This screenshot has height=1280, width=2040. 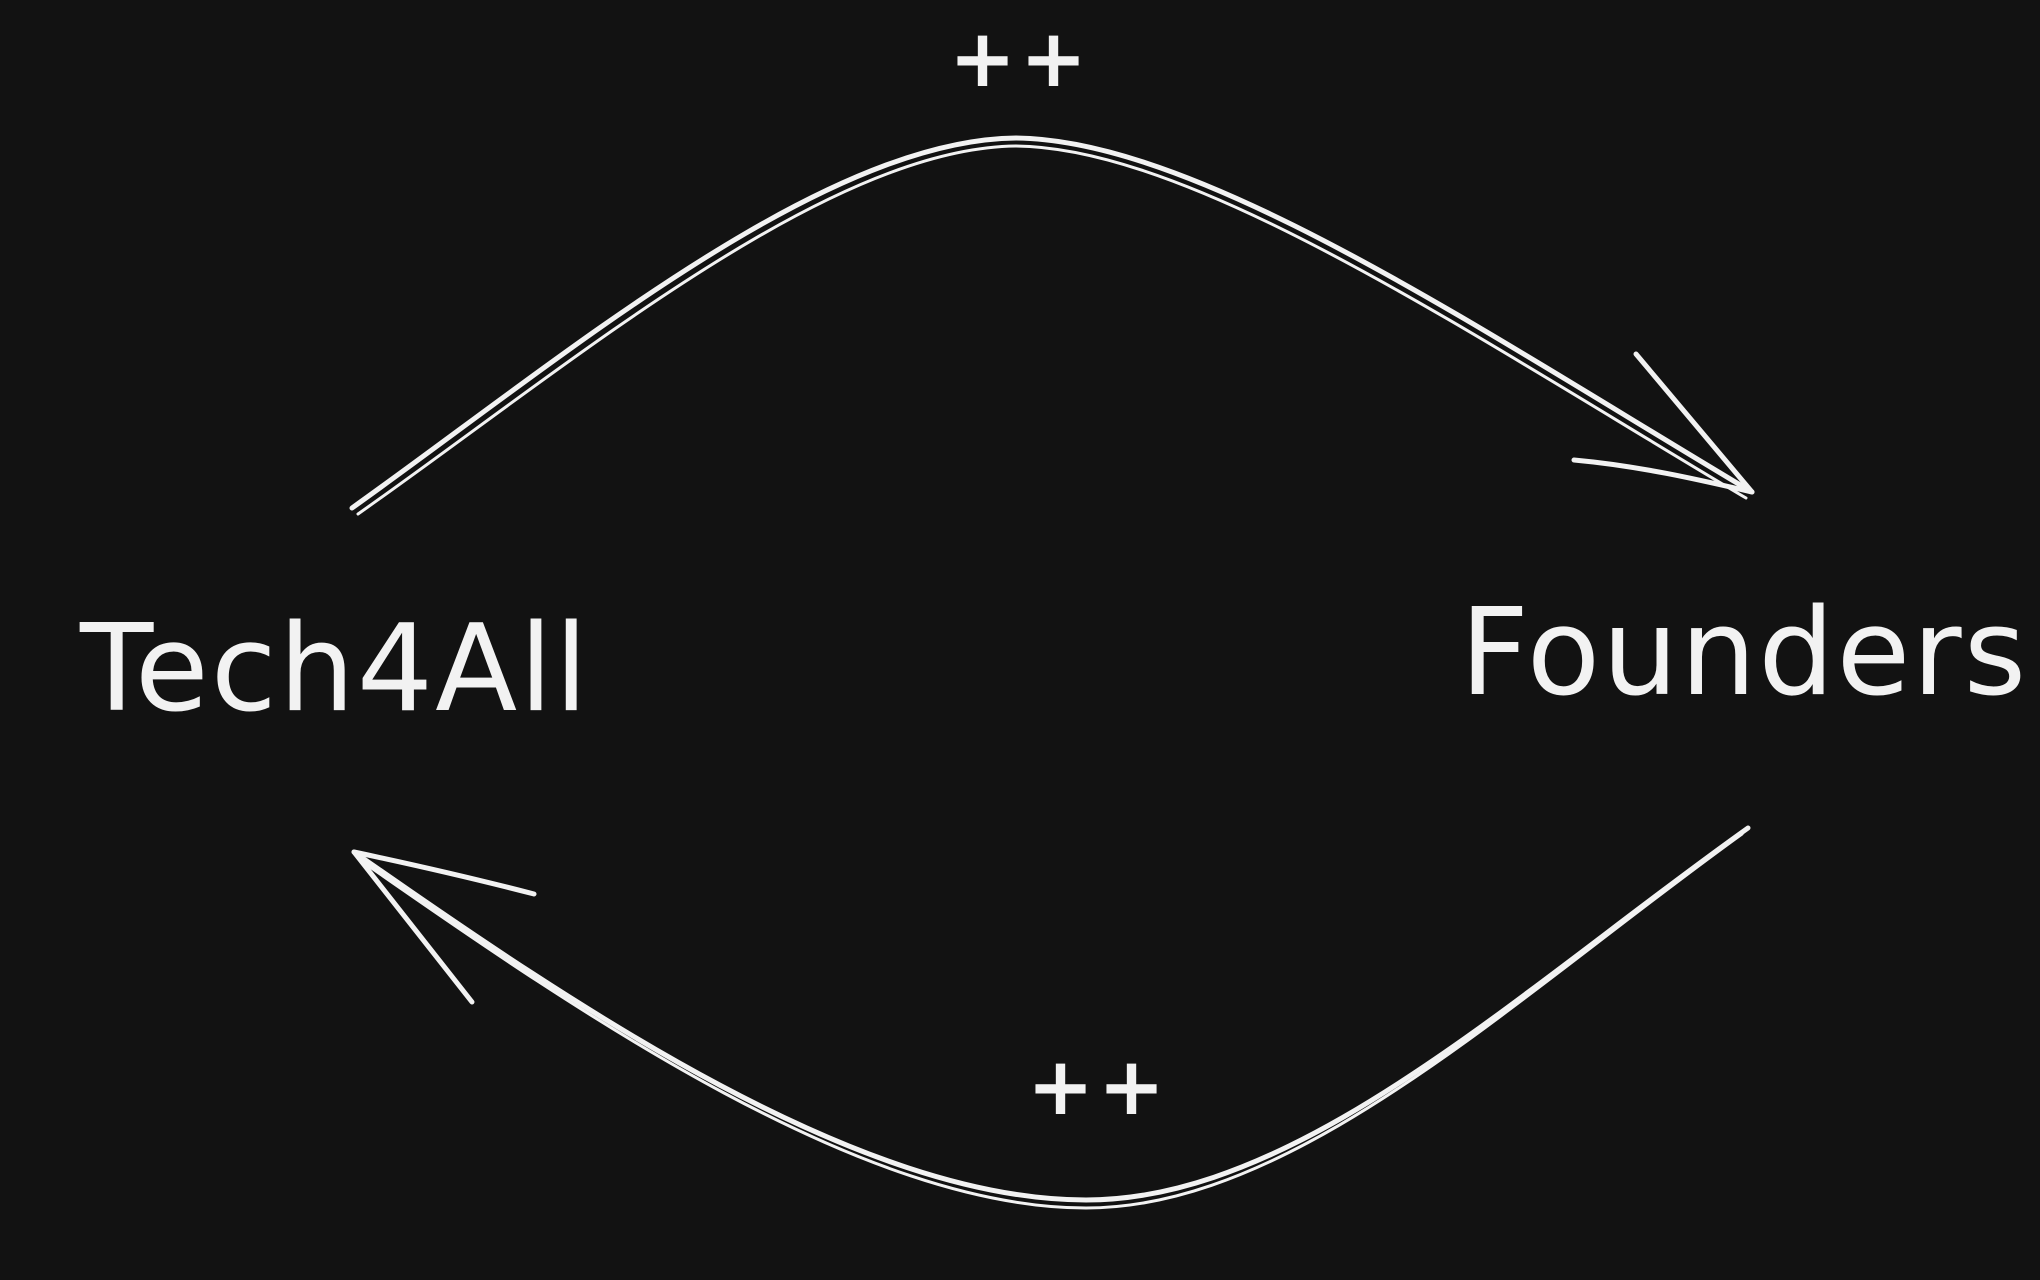 What do you see at coordinates (334, 669) in the screenshot?
I see `node-tech4all: Tech4All` at bounding box center [334, 669].